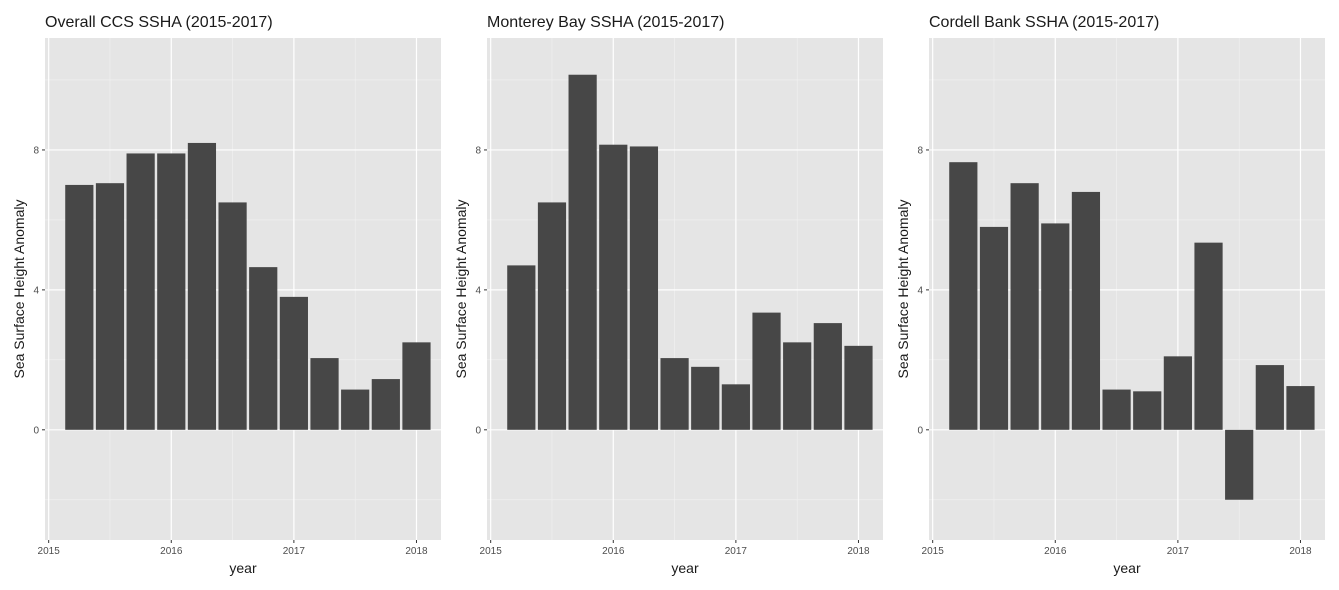 The image size is (1339, 590). Describe the element at coordinates (605, 22) in the screenshot. I see `chart-title: Monterey Bay SSHA (2015-2017)` at that location.